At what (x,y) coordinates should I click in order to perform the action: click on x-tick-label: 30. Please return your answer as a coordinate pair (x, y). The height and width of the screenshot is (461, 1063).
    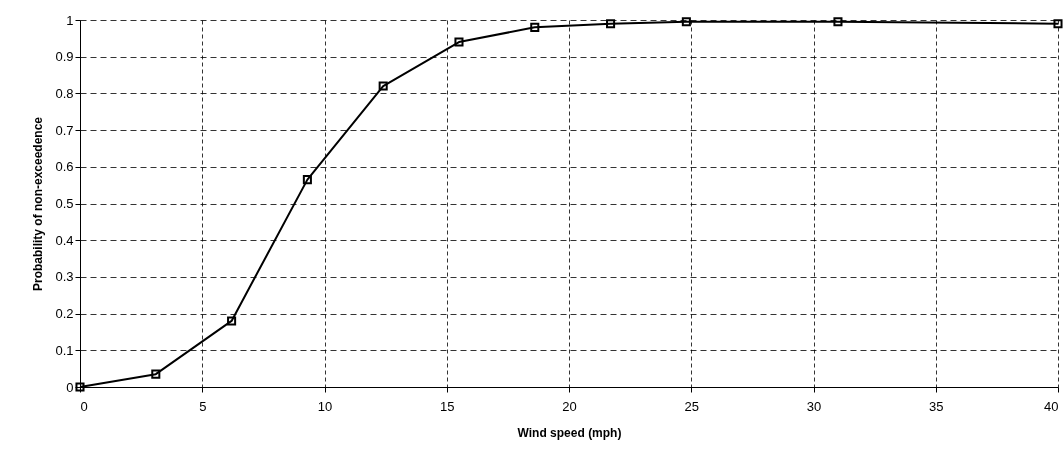
    Looking at the image, I should click on (814, 406).